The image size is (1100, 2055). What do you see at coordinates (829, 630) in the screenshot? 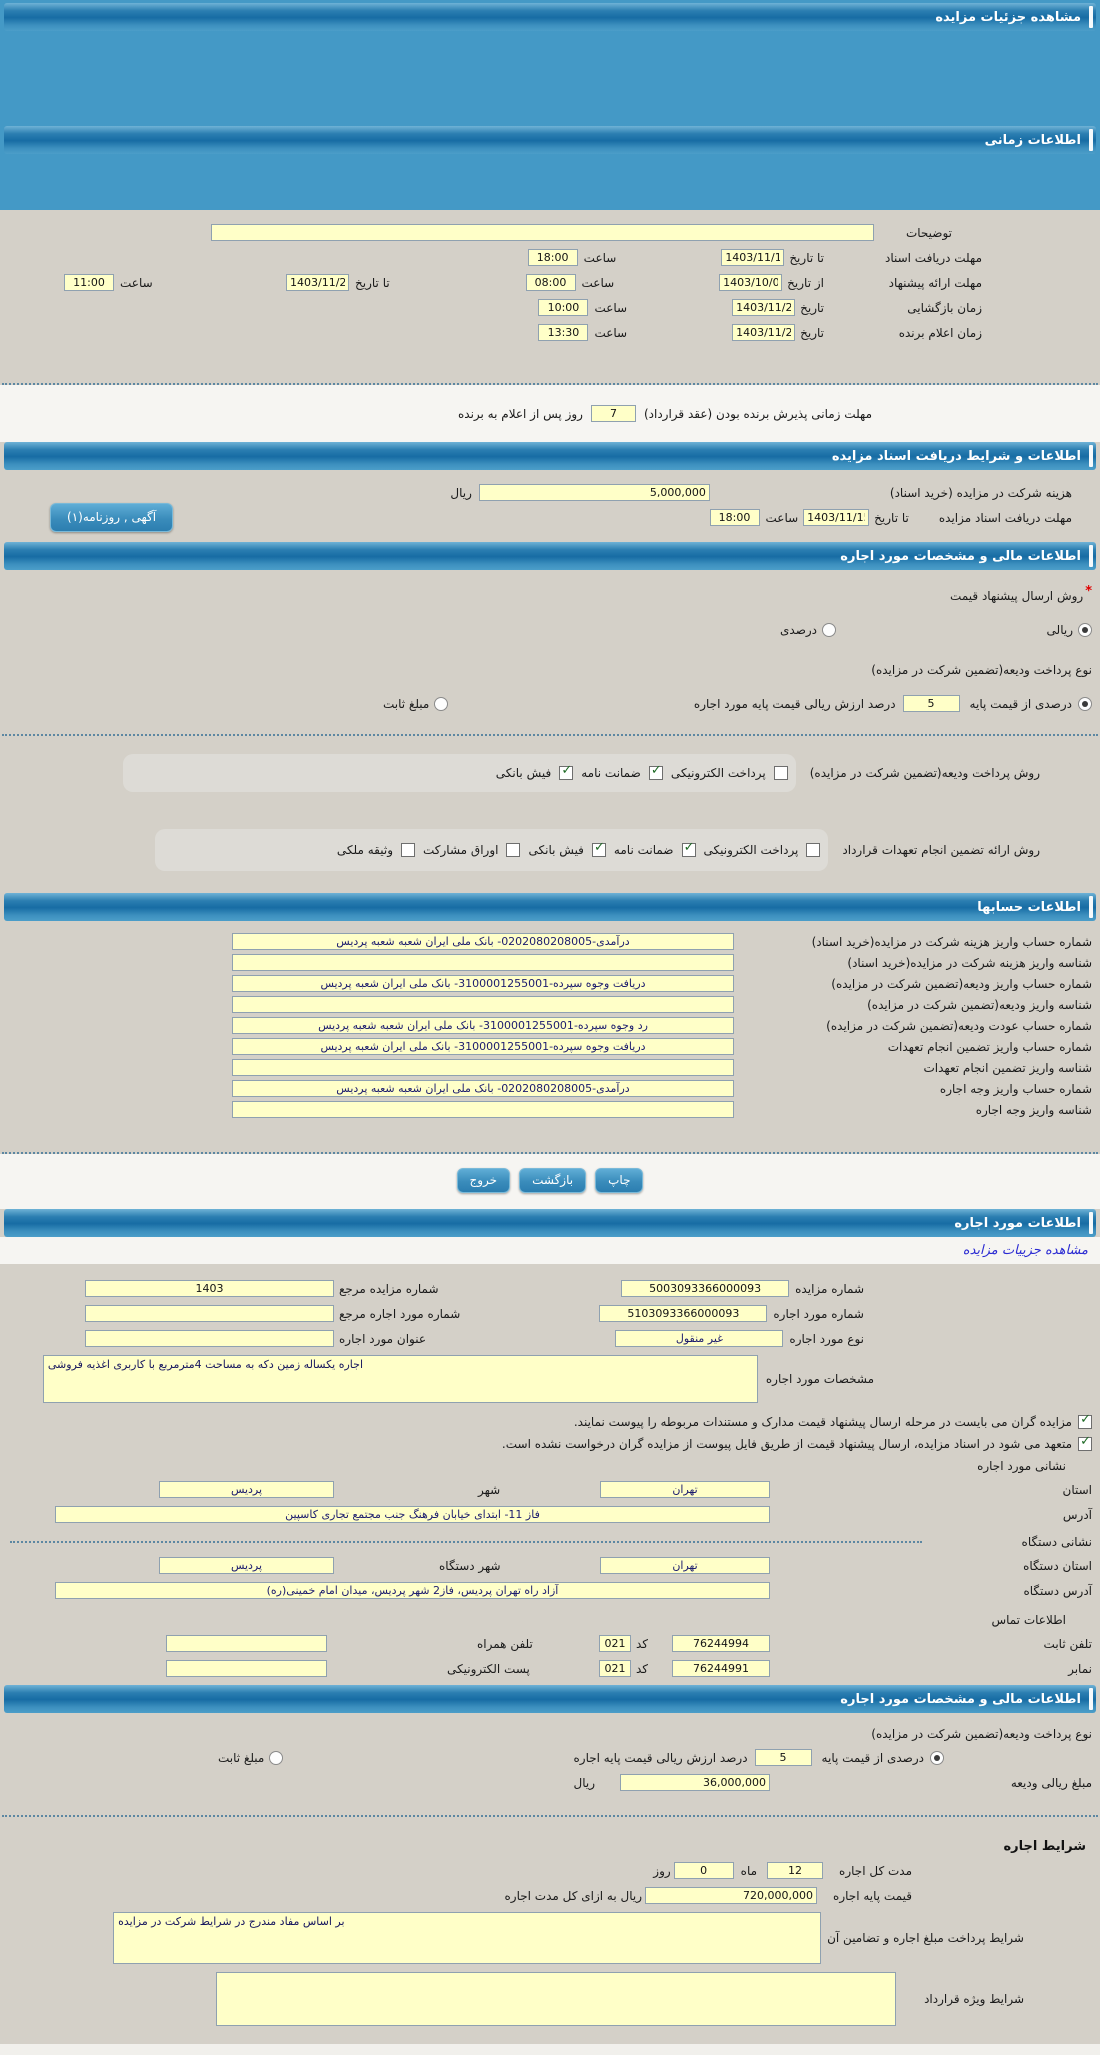
I see `percent-radio` at bounding box center [829, 630].